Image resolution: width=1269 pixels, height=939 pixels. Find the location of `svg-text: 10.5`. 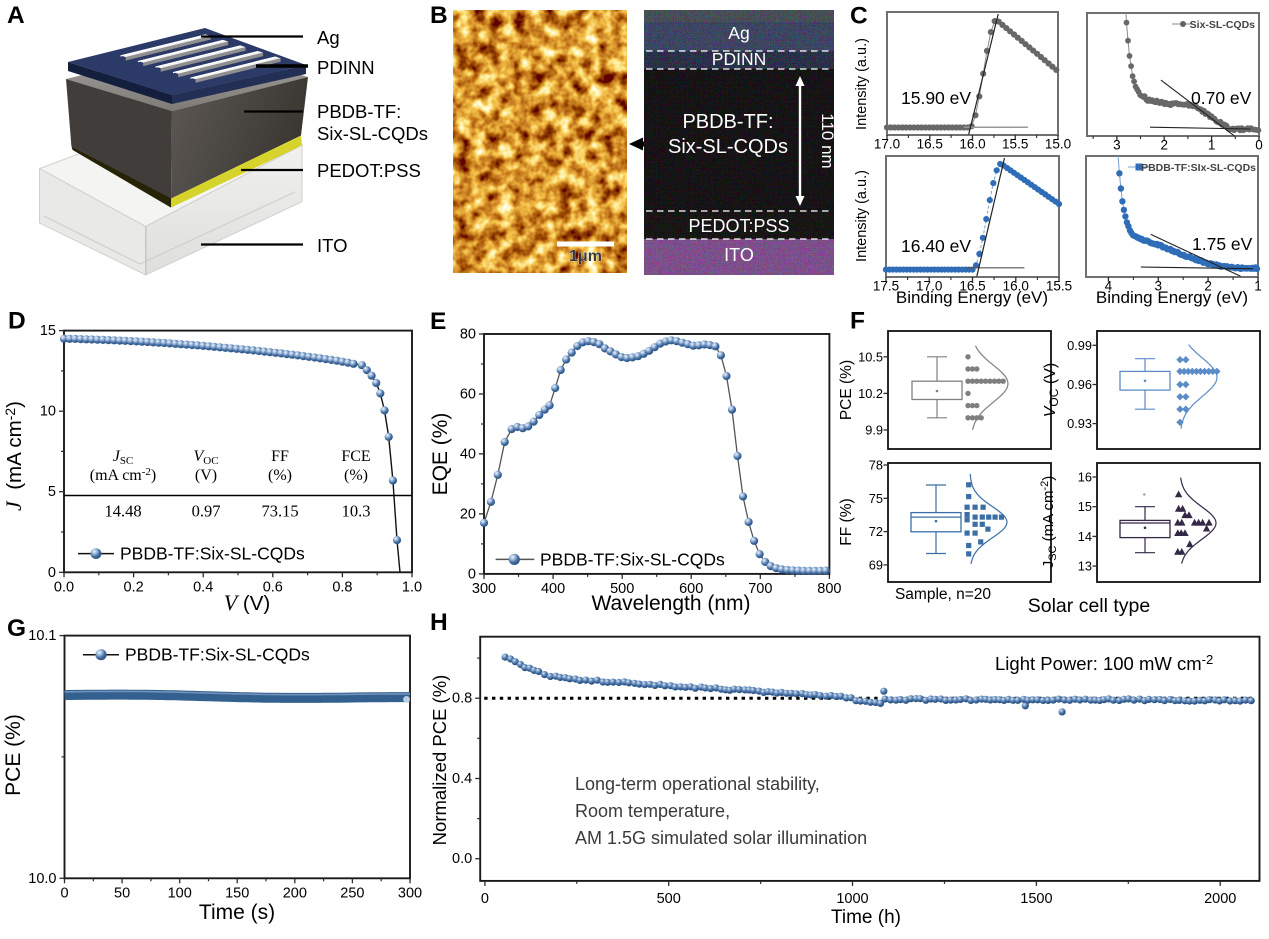

svg-text: 10.5 is located at coordinates (870, 356).